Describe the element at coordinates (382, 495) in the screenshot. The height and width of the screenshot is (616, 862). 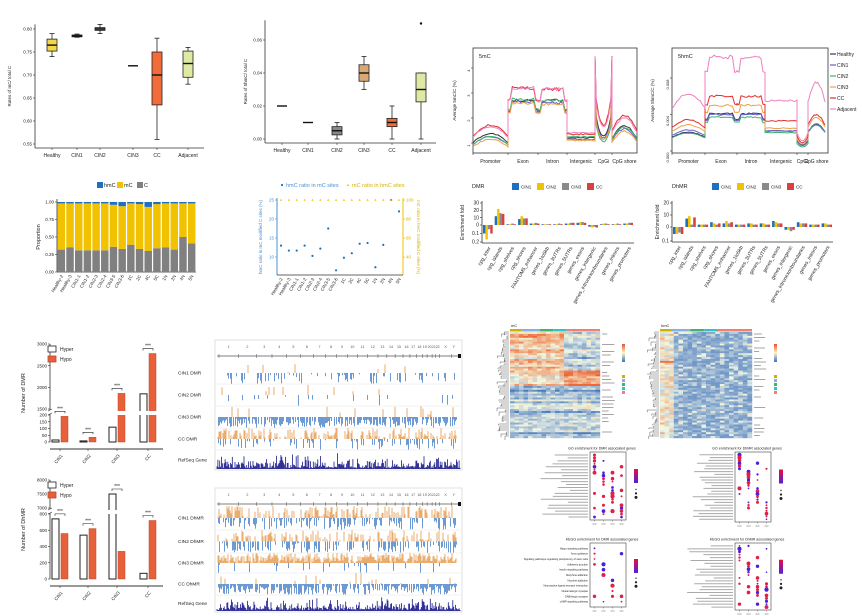
I see `chromosome-label: 13` at that location.